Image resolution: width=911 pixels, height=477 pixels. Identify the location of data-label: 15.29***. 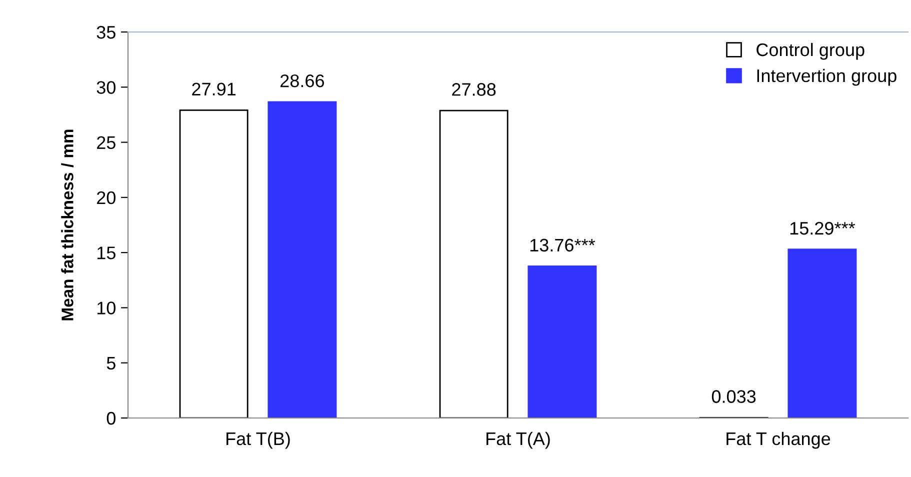
(823, 228).